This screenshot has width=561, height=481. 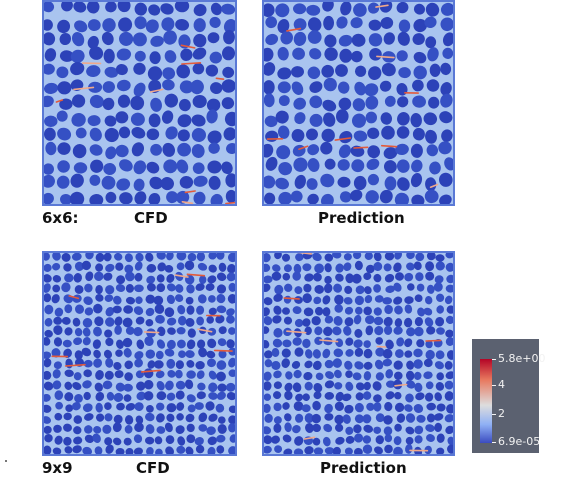 What do you see at coordinates (363, 468) in the screenshot?
I see `prediction-label-row2: Prediction` at bounding box center [363, 468].